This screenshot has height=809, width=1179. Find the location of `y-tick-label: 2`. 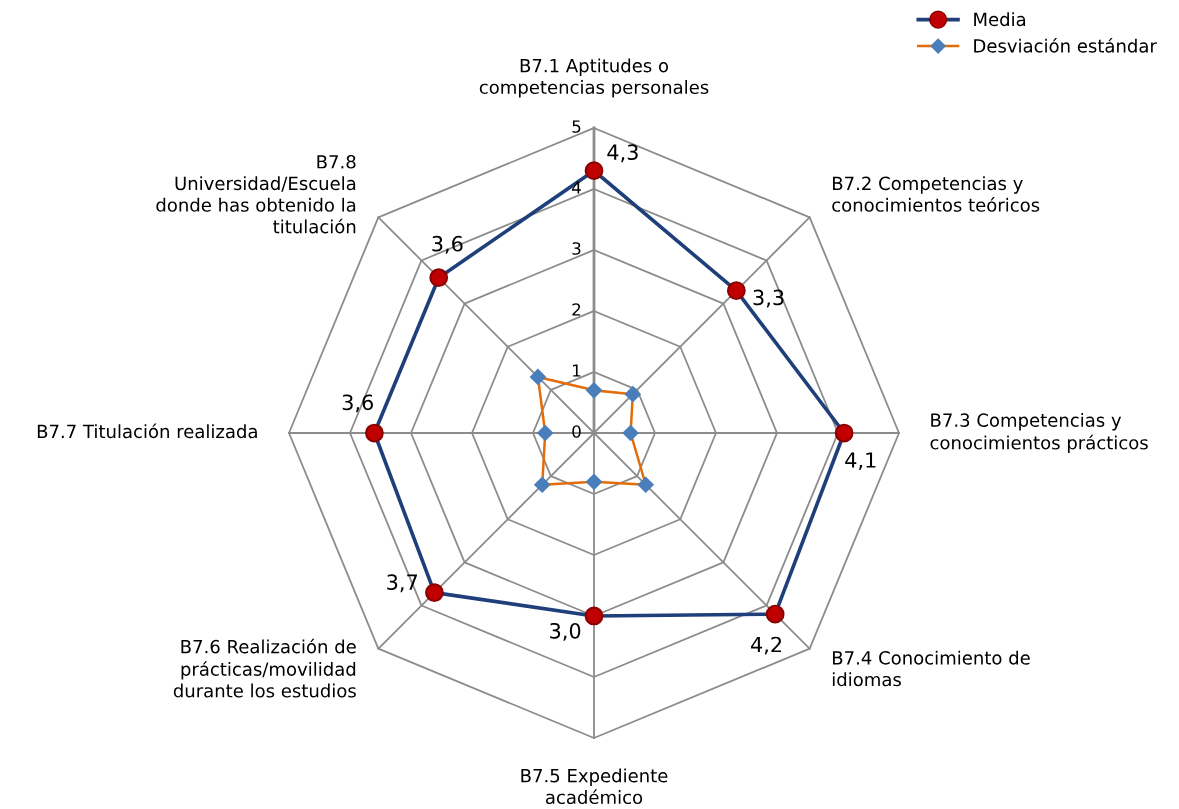

y-tick-label: 2 is located at coordinates (576, 309).